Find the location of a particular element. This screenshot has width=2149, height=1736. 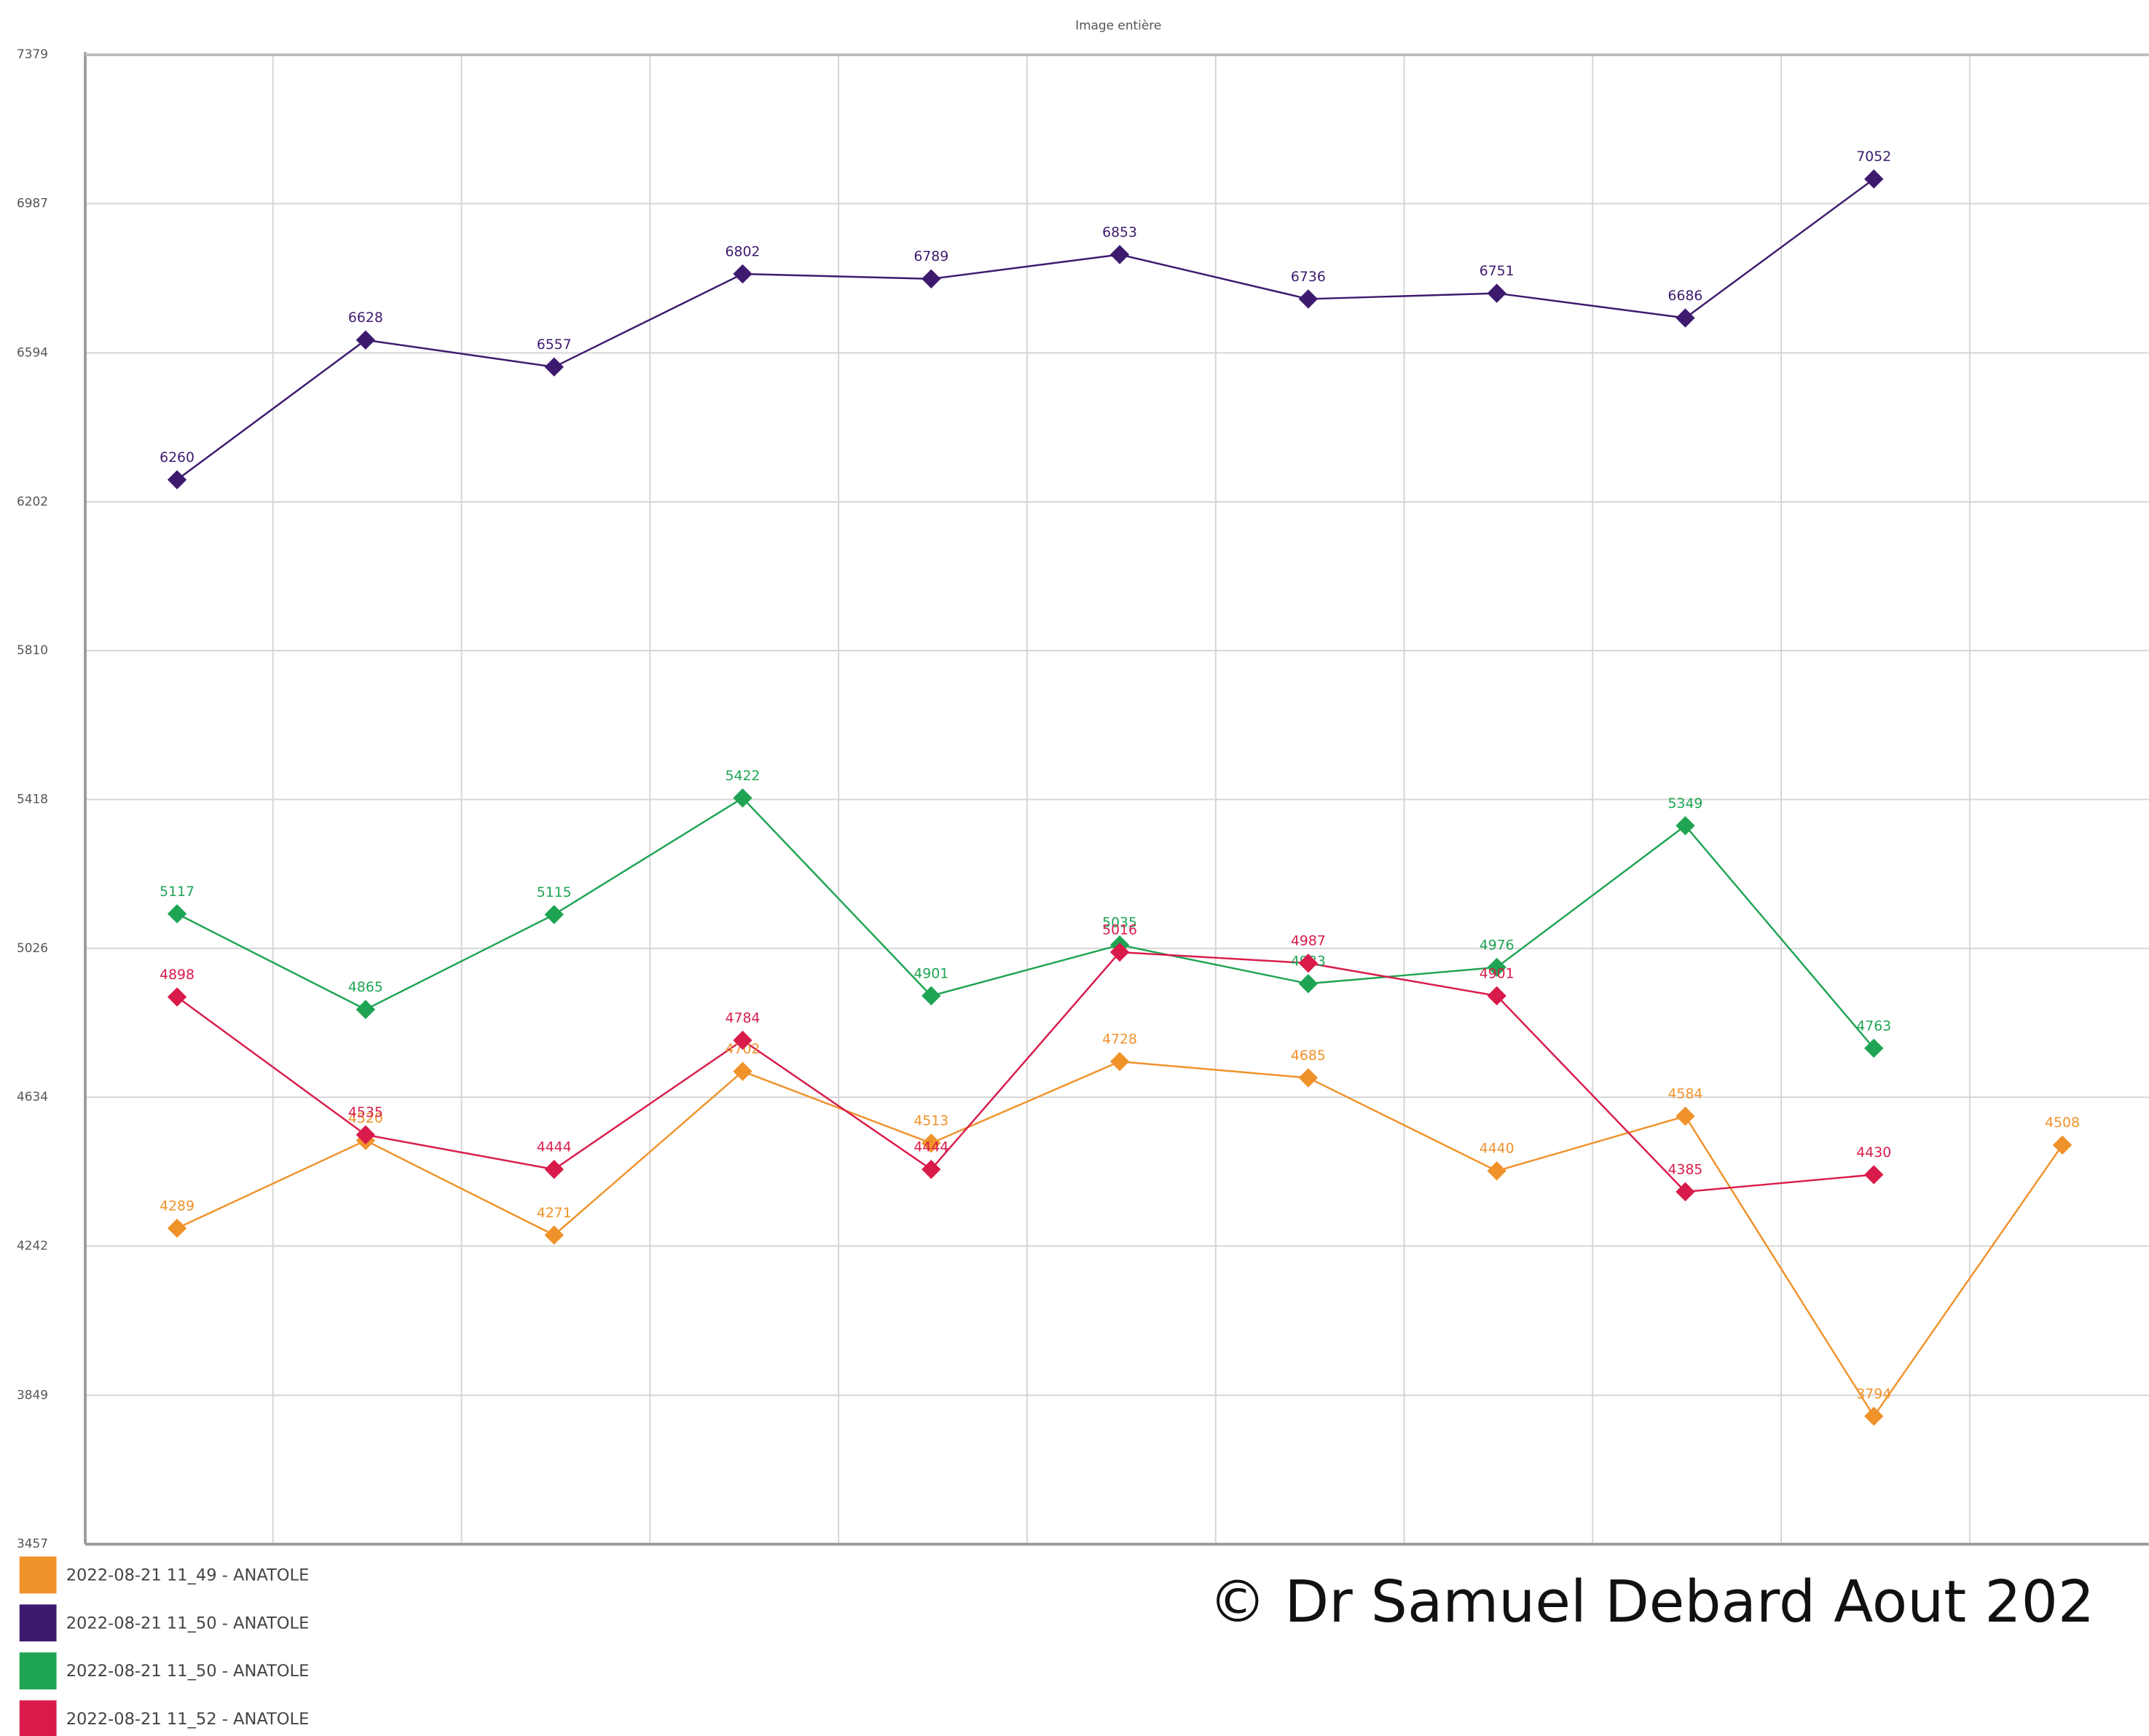

chart-title: Image entière is located at coordinates (1118, 25).